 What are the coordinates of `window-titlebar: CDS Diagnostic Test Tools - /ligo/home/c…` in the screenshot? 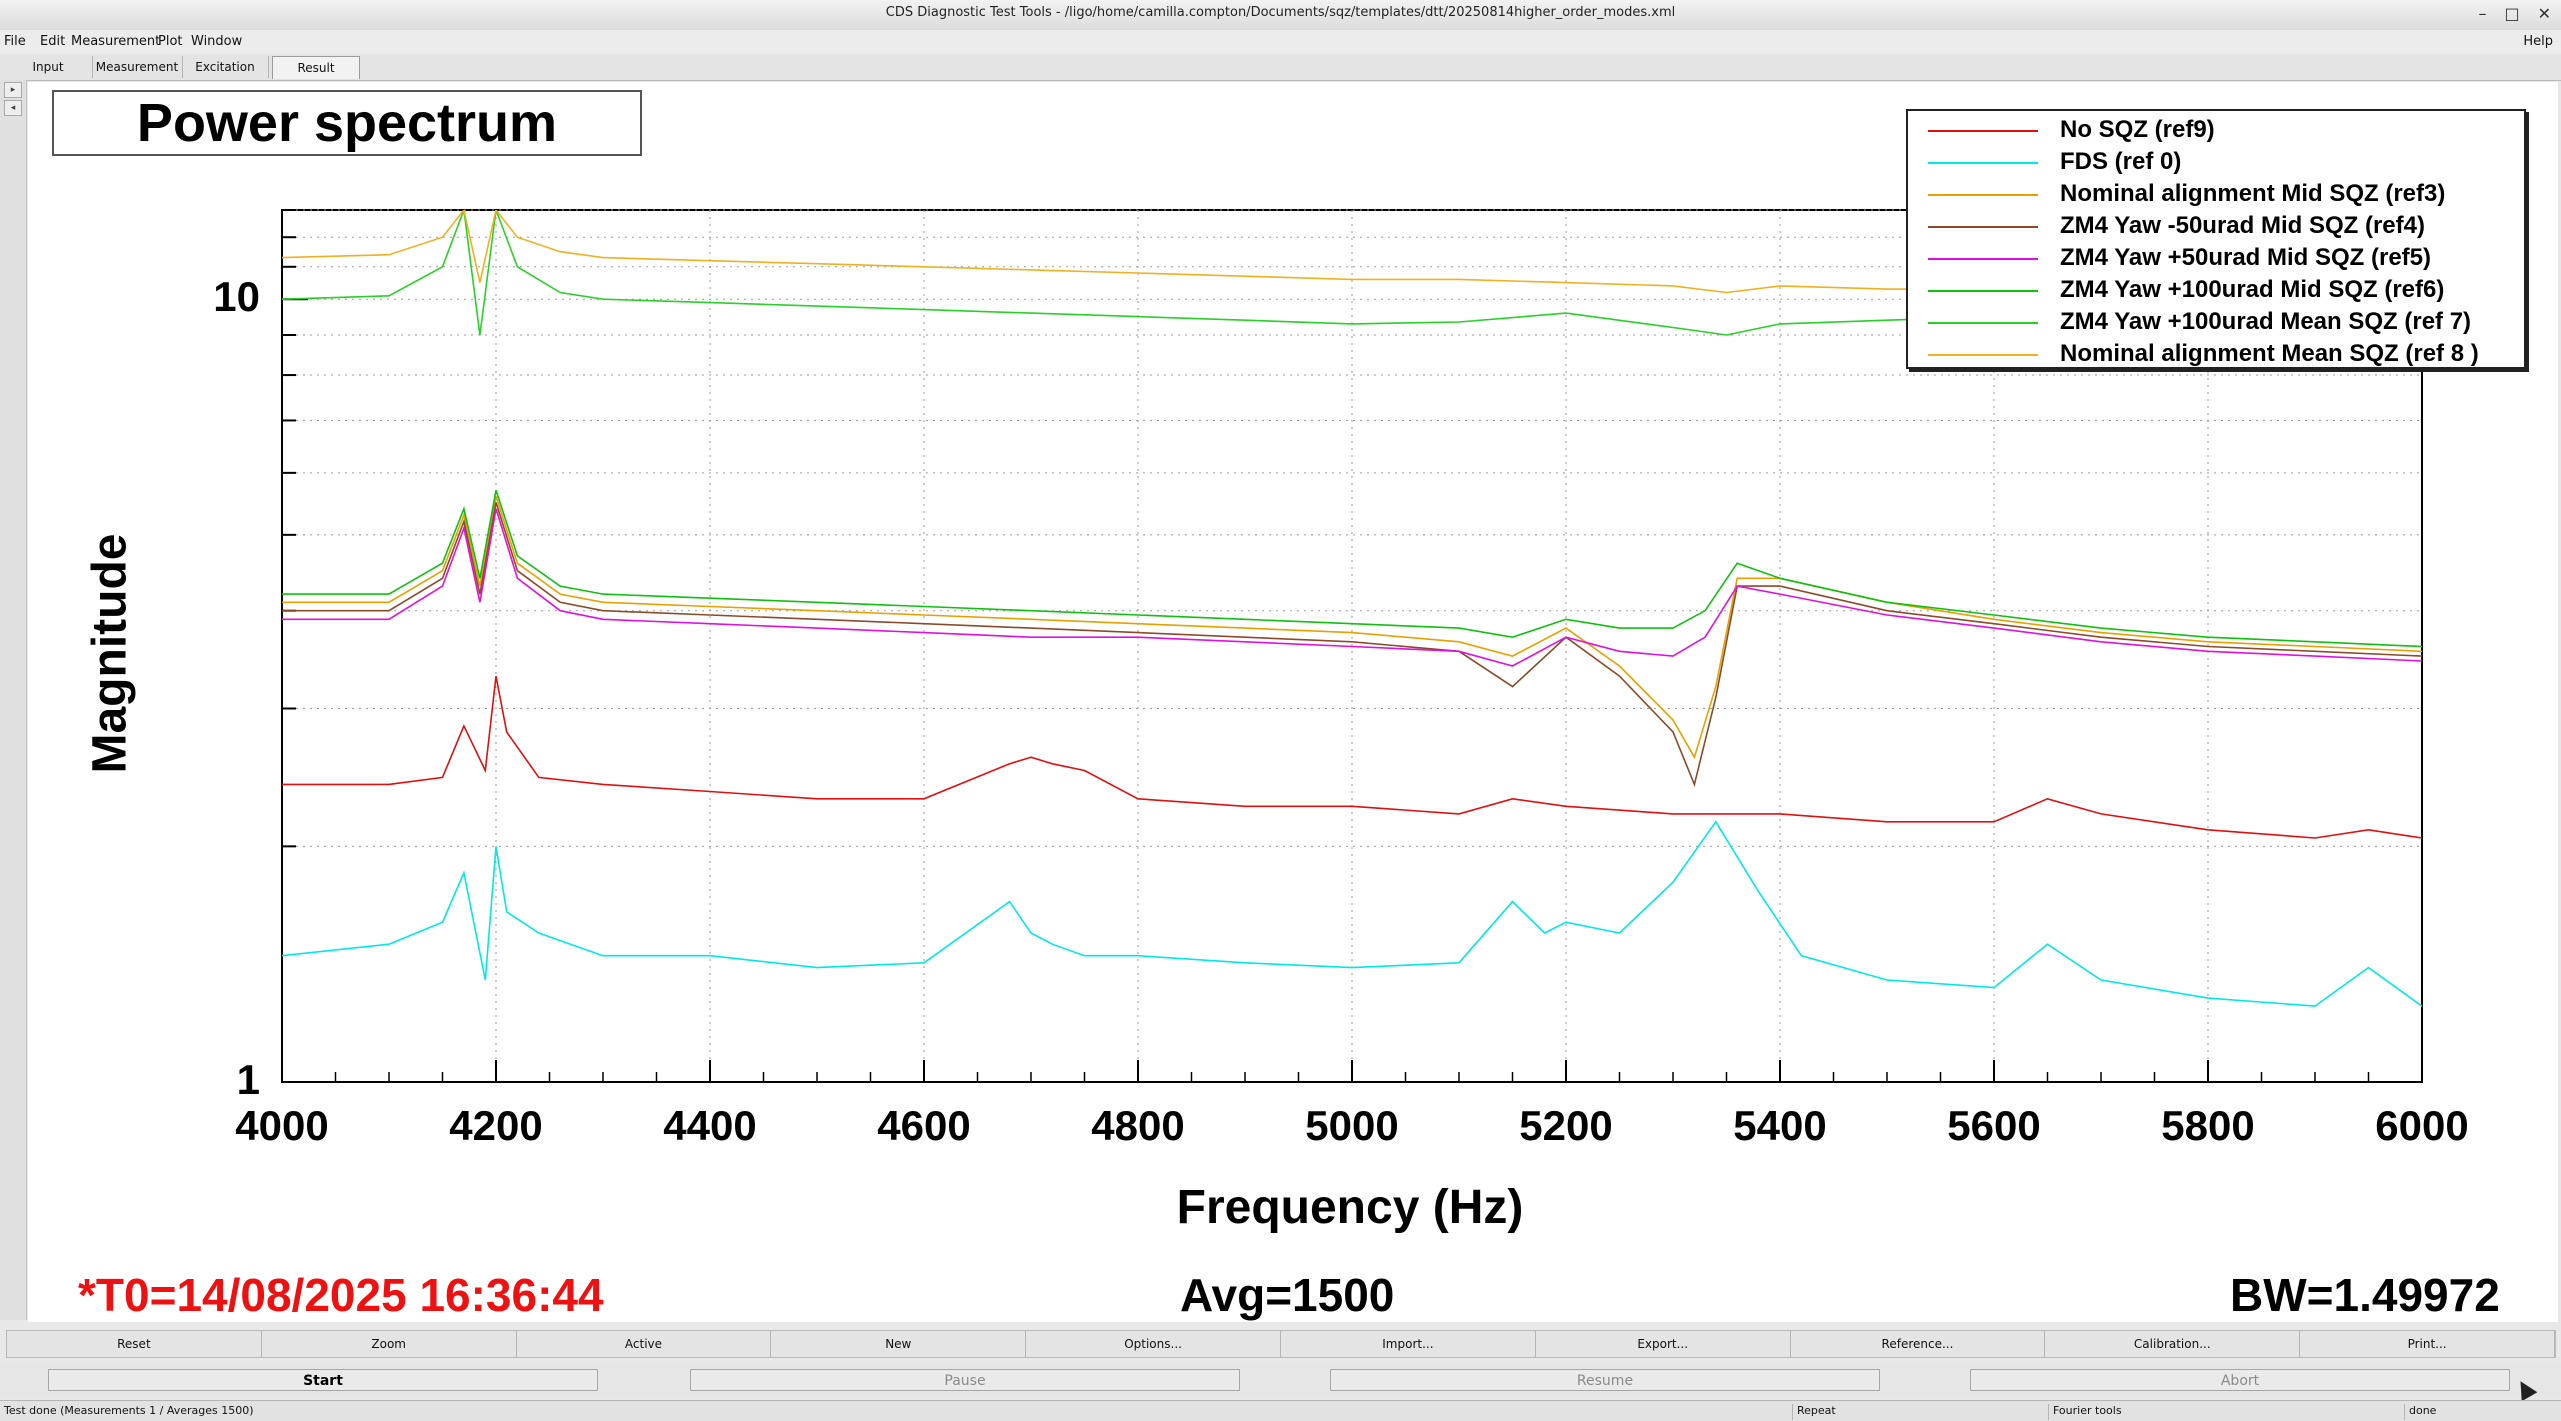 It's located at (1280, 15).